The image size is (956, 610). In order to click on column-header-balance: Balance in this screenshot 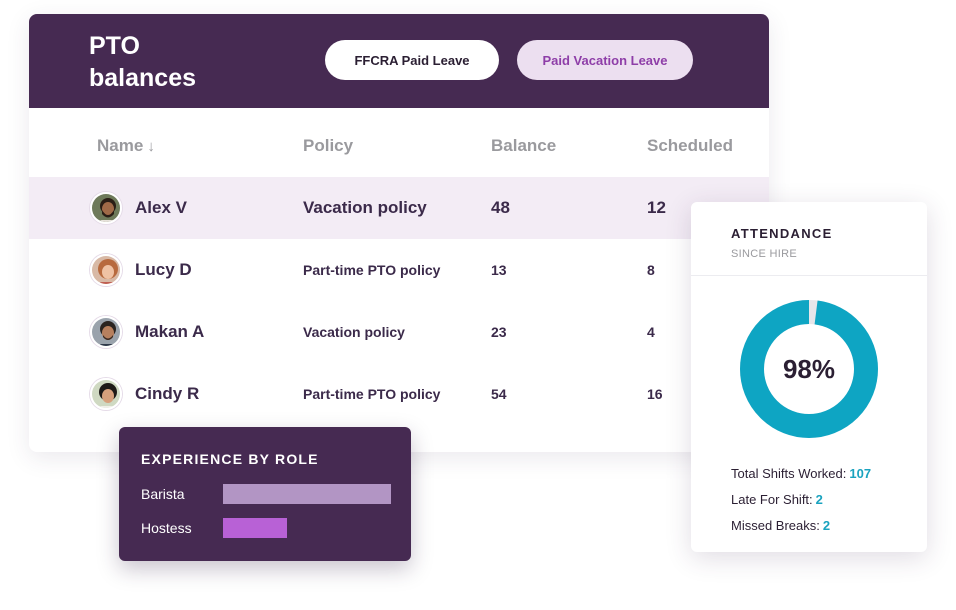, I will do `click(523, 146)`.